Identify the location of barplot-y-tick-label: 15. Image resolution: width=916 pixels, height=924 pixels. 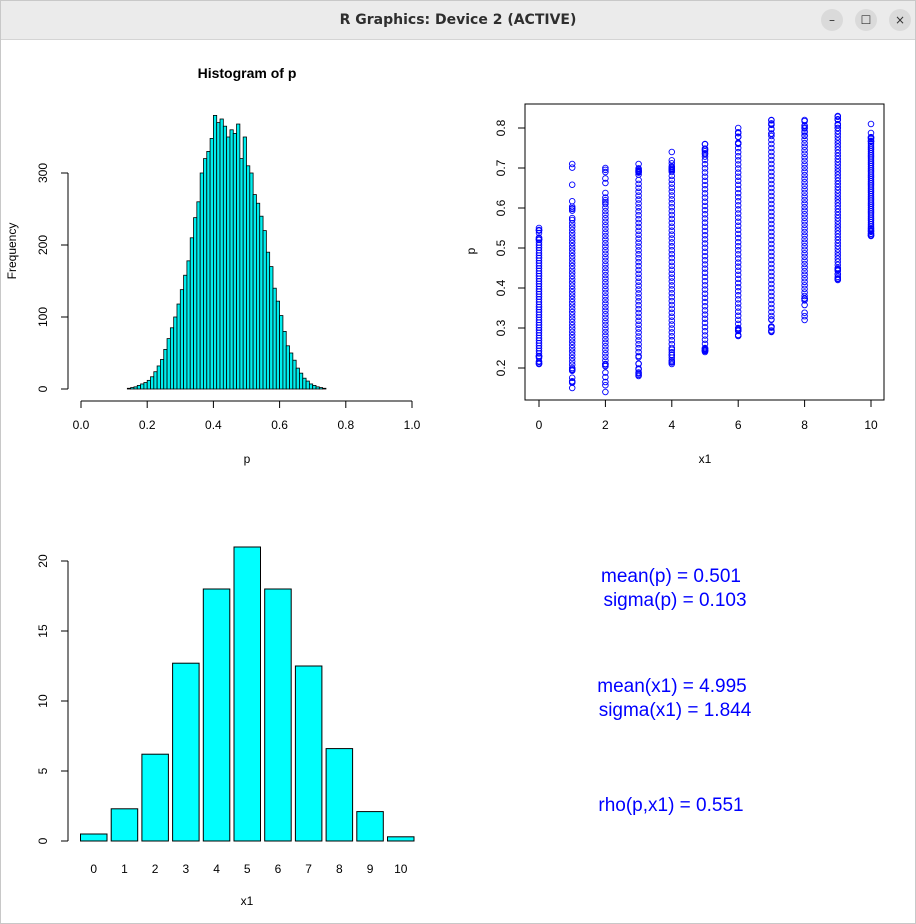
(43, 631).